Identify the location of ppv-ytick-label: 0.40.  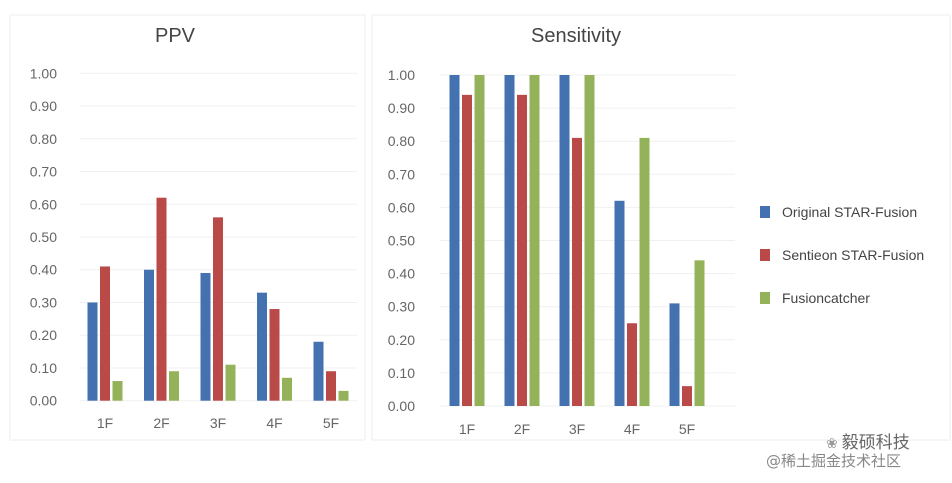
(43, 270).